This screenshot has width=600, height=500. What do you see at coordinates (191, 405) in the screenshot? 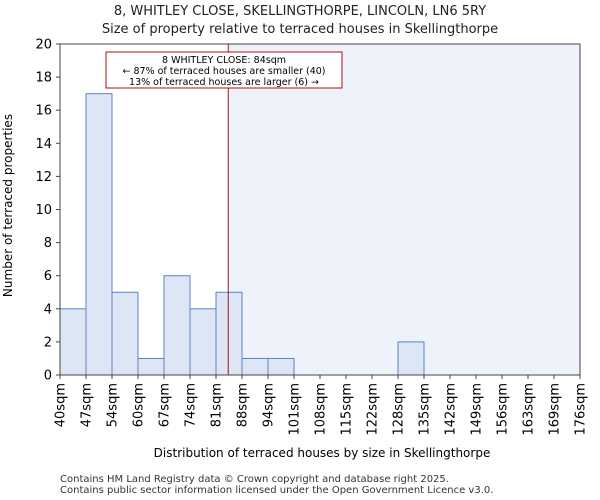
I see `x-tick-label: 74sqm` at bounding box center [191, 405].